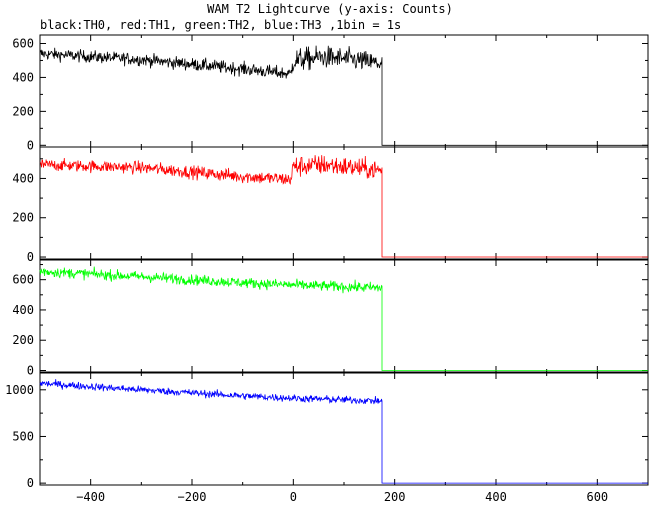  What do you see at coordinates (90, 497) in the screenshot?
I see `x-tick-label: −400` at bounding box center [90, 497].